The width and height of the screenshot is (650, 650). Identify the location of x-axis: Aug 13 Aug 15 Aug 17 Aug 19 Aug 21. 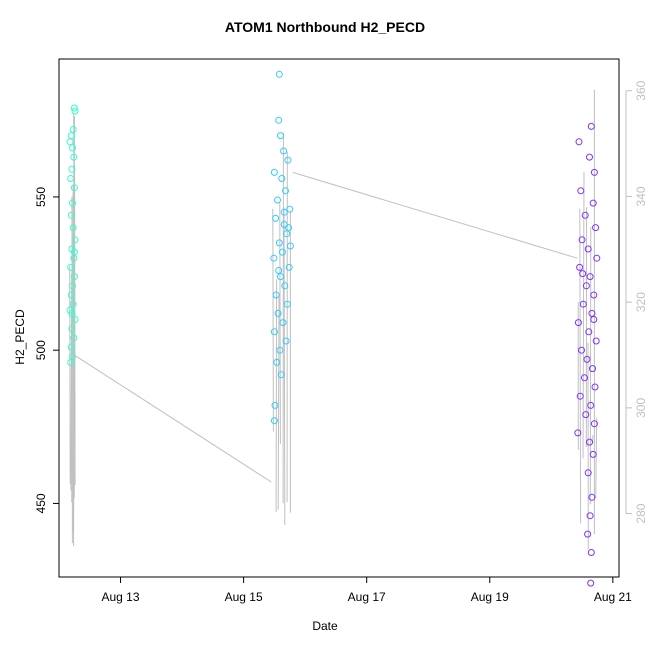
(367, 590).